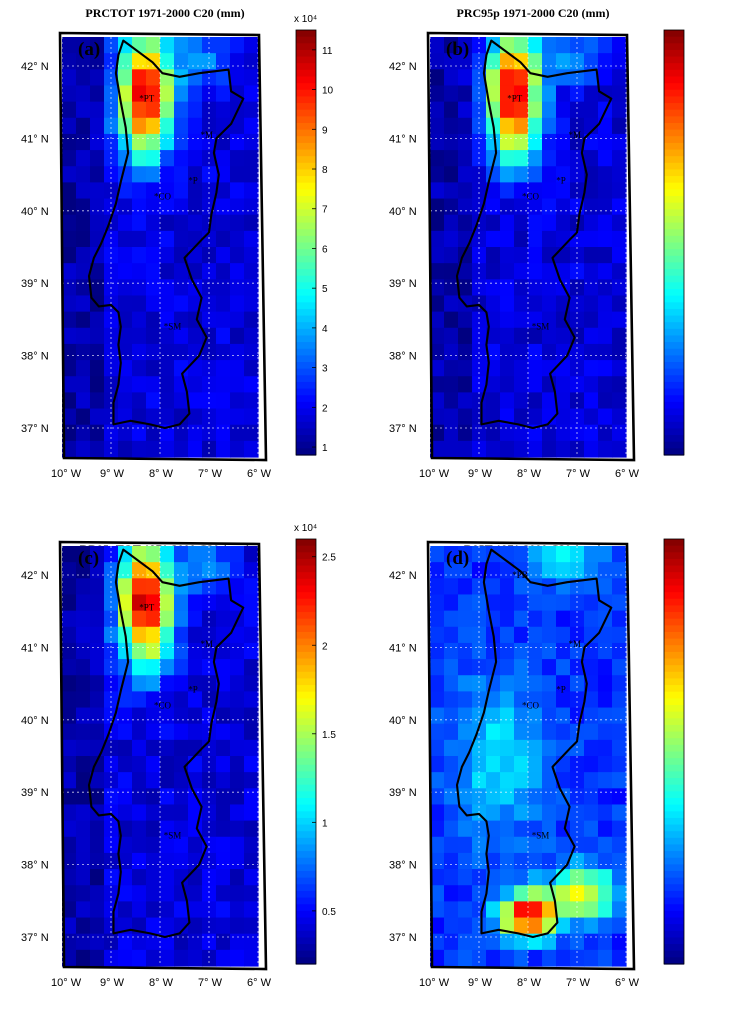  Describe the element at coordinates (325, 448) in the screenshot. I see `colorbar-tick-label: 1` at that location.